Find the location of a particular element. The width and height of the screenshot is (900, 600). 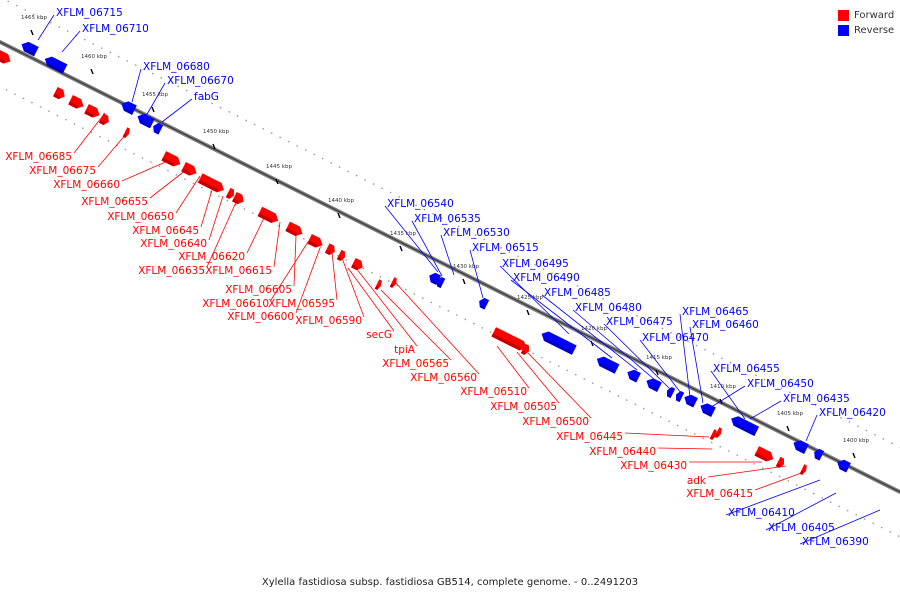

legend-reverse: Reverse is located at coordinates (866, 30).